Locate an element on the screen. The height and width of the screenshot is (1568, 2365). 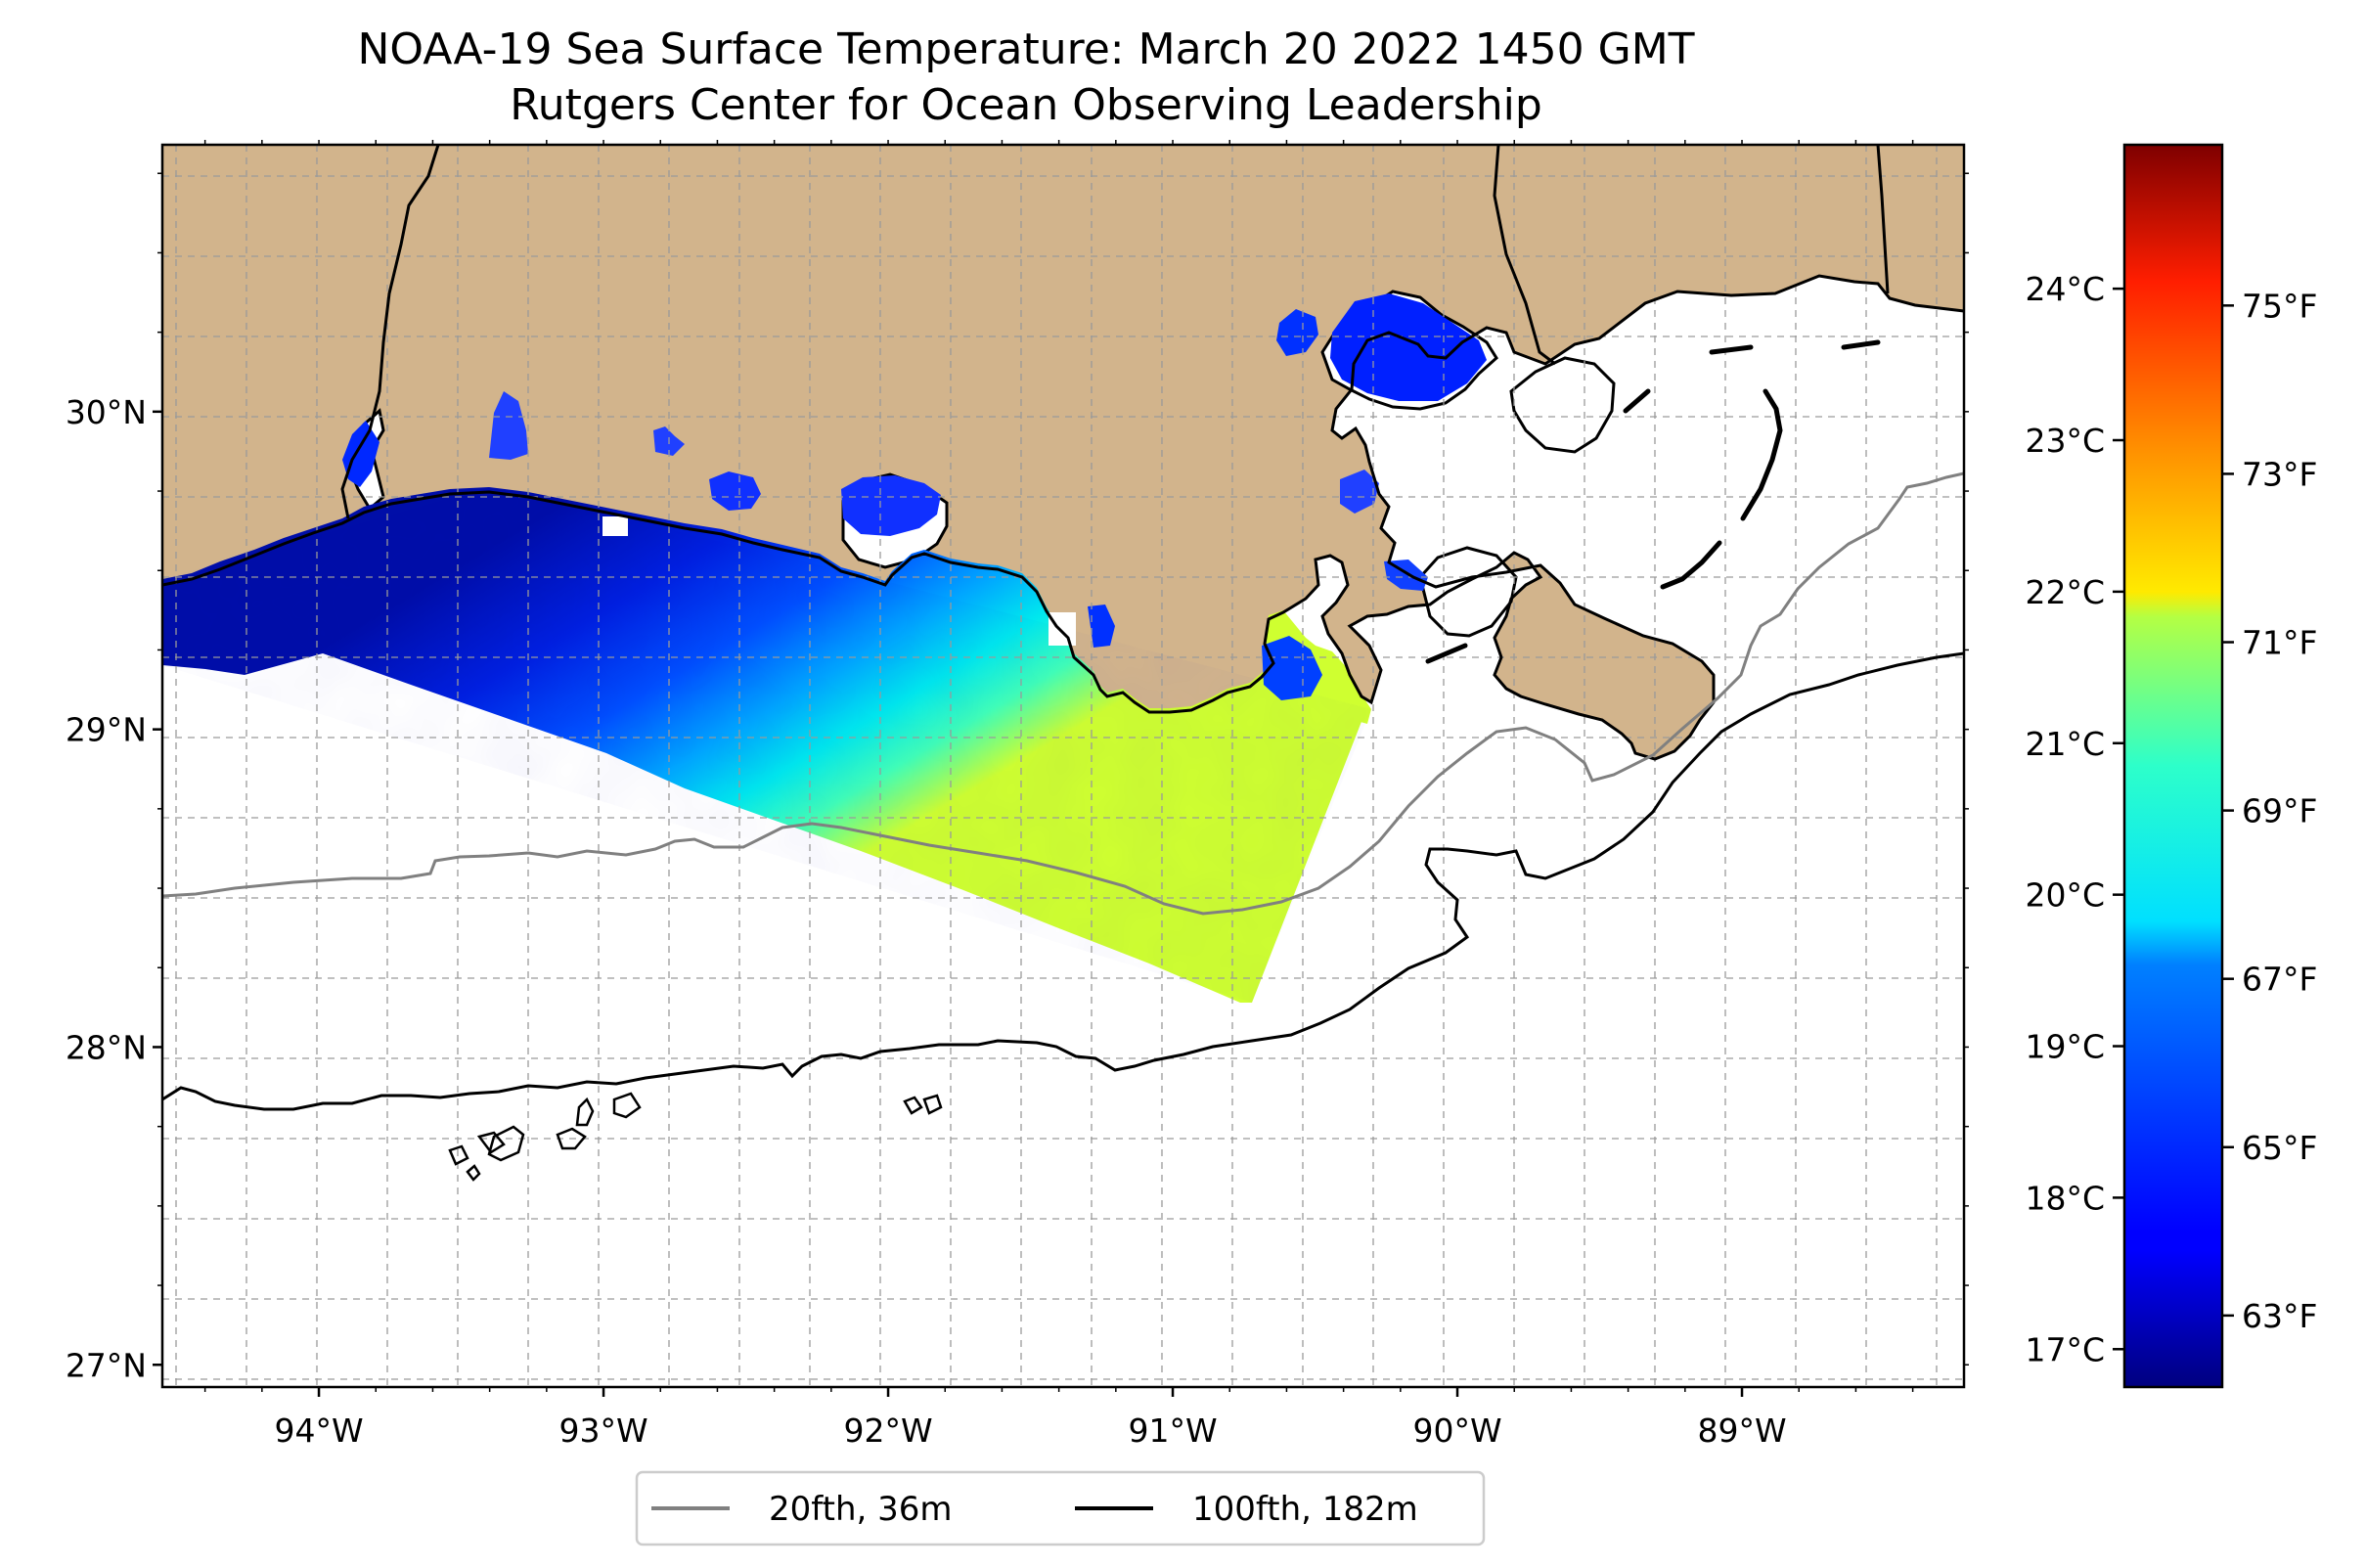
lon-tick-label: 90°W is located at coordinates (1456, 1430).